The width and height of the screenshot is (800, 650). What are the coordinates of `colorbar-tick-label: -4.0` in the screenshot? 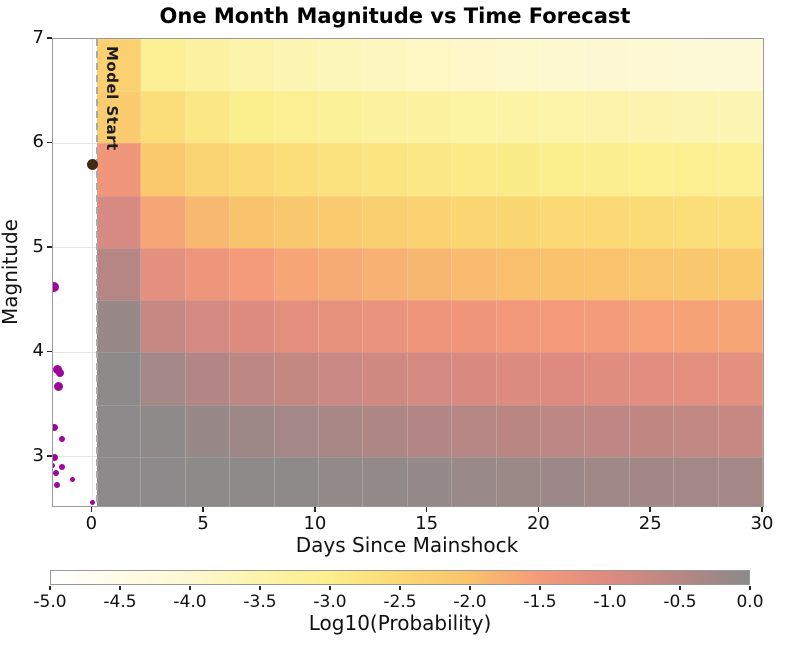 It's located at (190, 602).